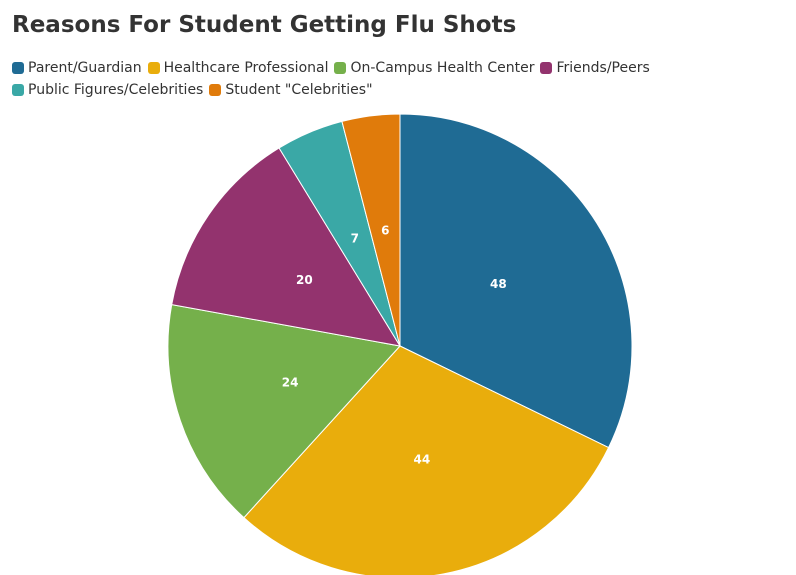 Image resolution: width=796 pixels, height=575 pixels. I want to click on legend-label: Friends/Peers, so click(603, 68).